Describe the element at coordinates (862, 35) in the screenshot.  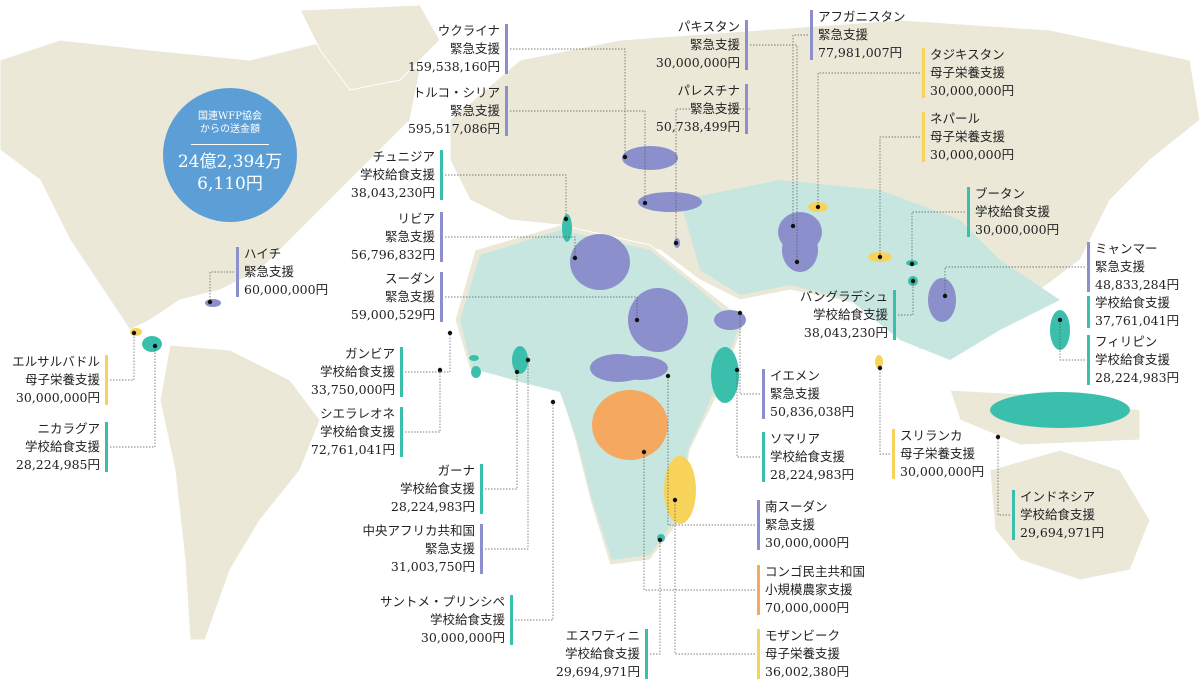
I see `callout: アフガニスタン 緊急支援 77,981,007円` at that location.